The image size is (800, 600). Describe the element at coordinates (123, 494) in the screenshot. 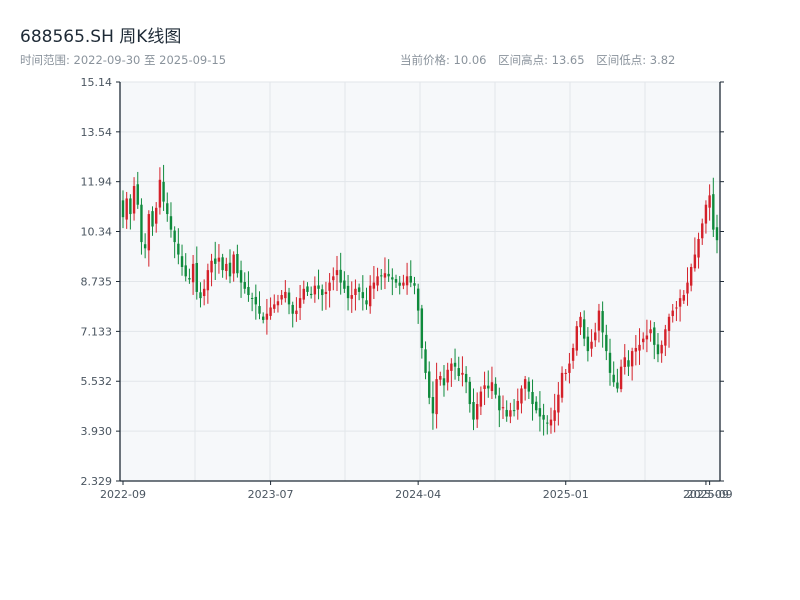

I see `x-tick-label: 2022-09` at that location.